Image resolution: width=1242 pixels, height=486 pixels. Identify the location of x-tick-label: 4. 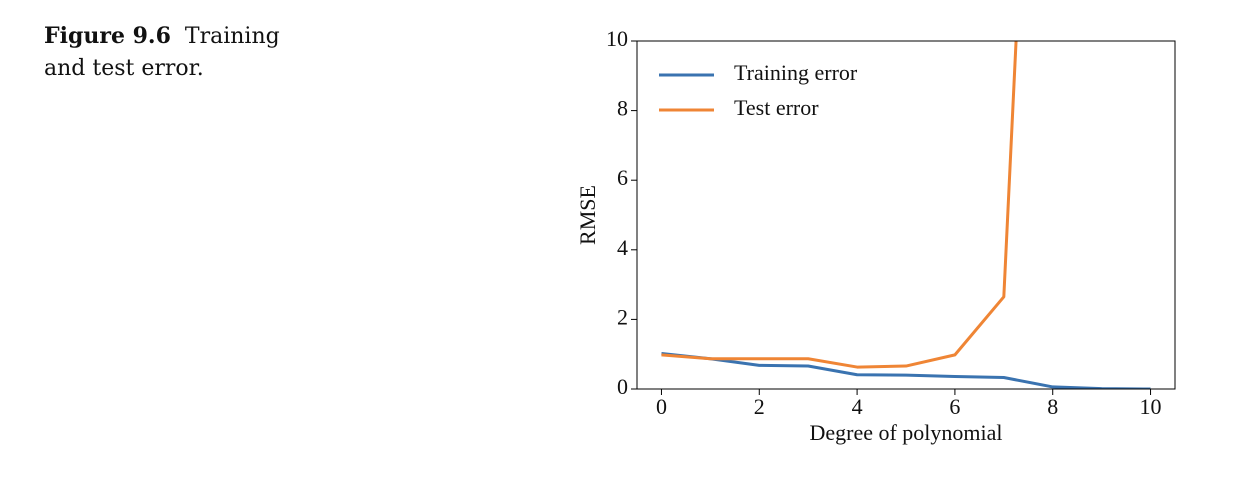
(857, 406).